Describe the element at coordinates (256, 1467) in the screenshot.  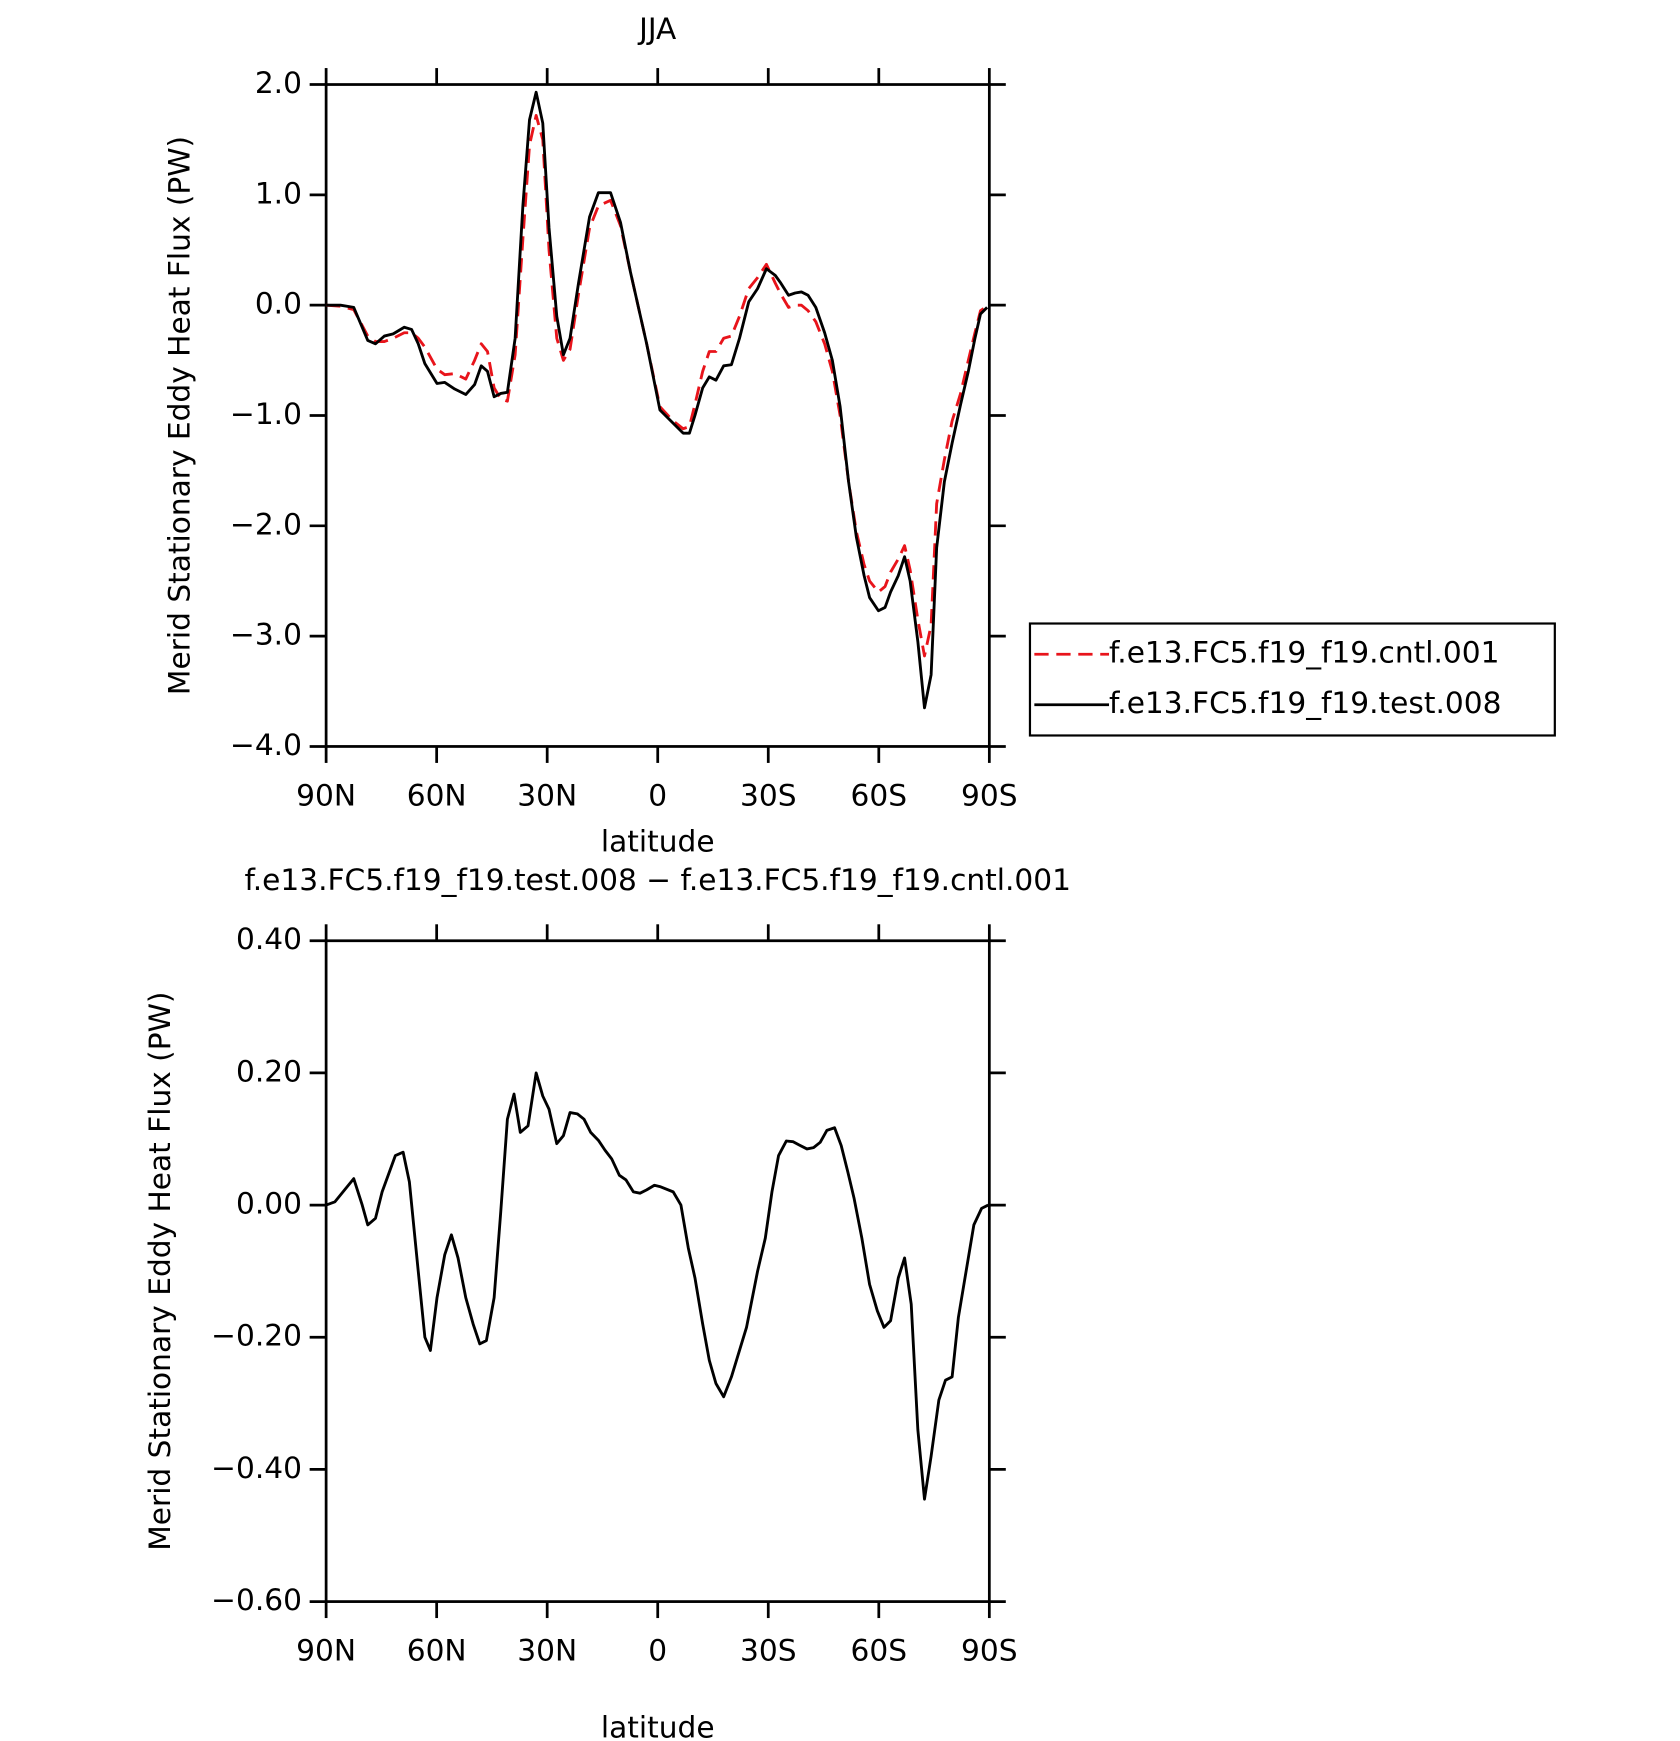
I see `y-tick-label: −0.40` at that location.